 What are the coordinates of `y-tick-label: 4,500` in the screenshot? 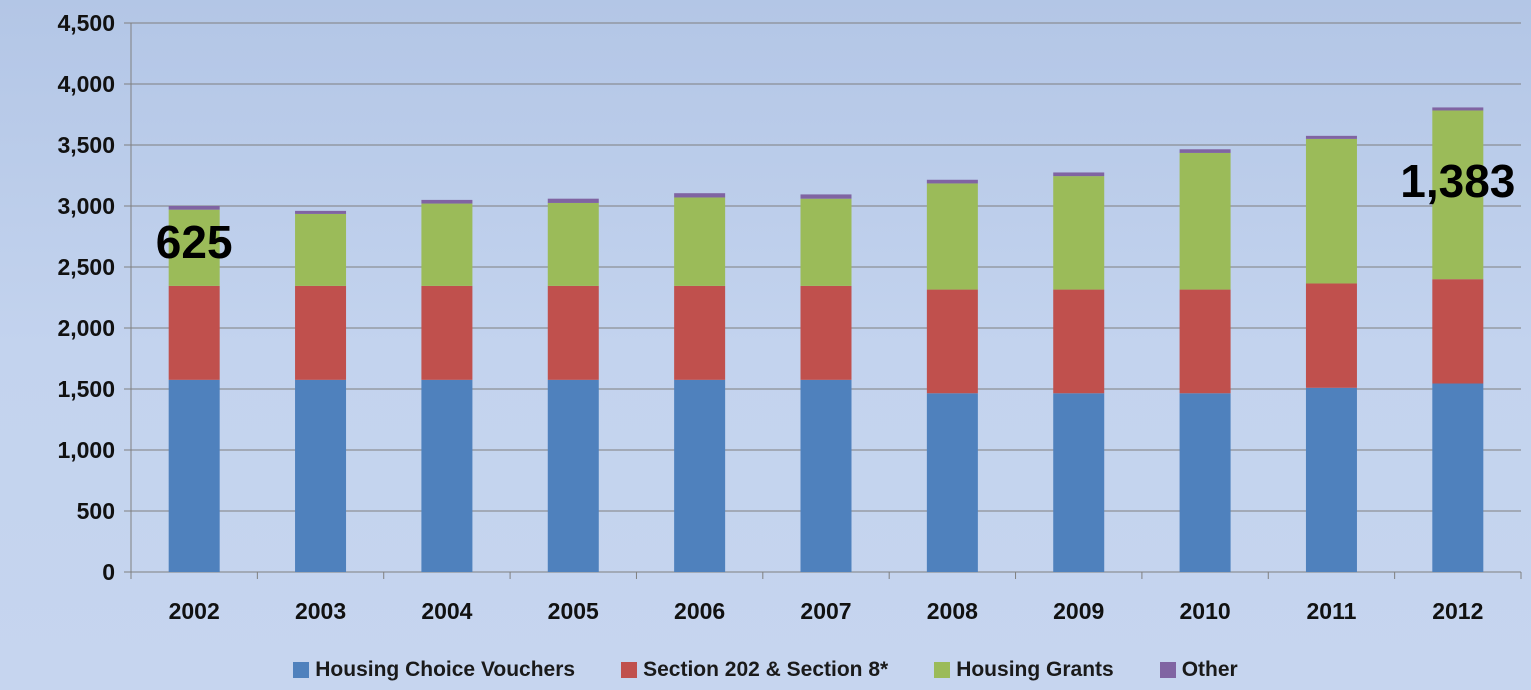 It's located at (86, 23).